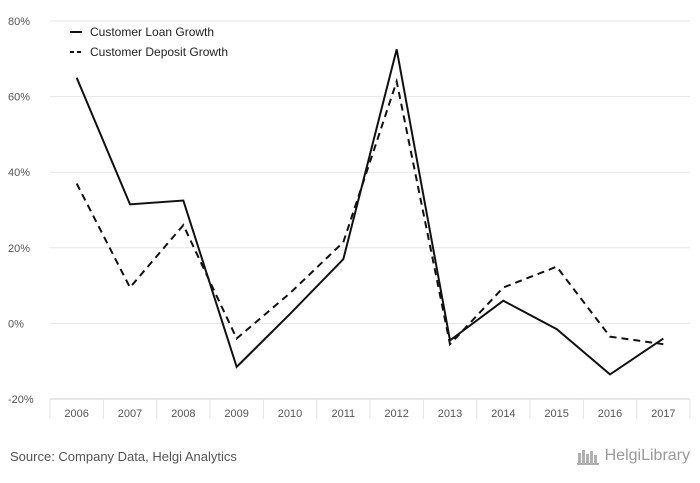 This screenshot has height=483, width=700. I want to click on x-tick-label: 2011, so click(344, 414).